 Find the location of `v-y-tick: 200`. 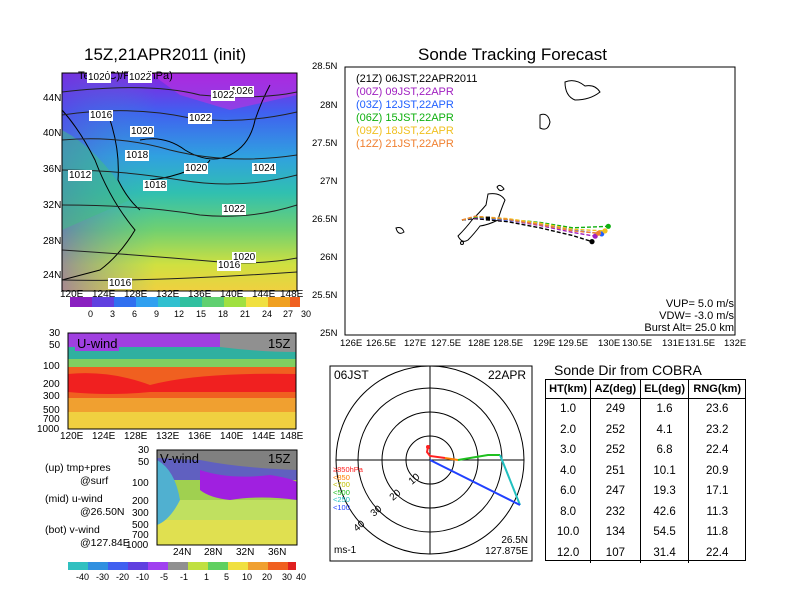

v-y-tick: 200 is located at coordinates (140, 501).